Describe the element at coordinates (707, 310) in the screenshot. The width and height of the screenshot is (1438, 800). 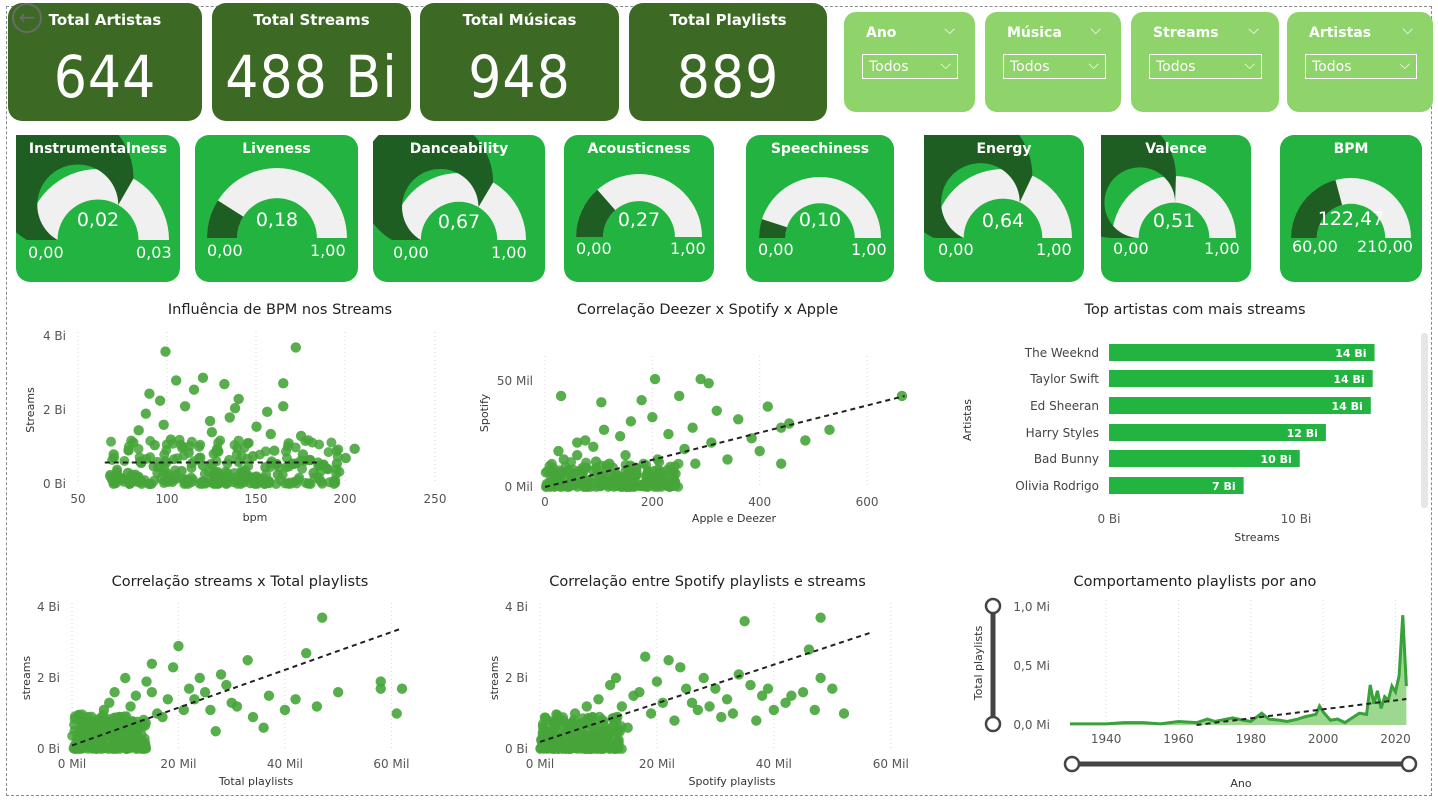
I see `chart-title-dsa: Correlação Deezer x Spotify x Apple` at that location.